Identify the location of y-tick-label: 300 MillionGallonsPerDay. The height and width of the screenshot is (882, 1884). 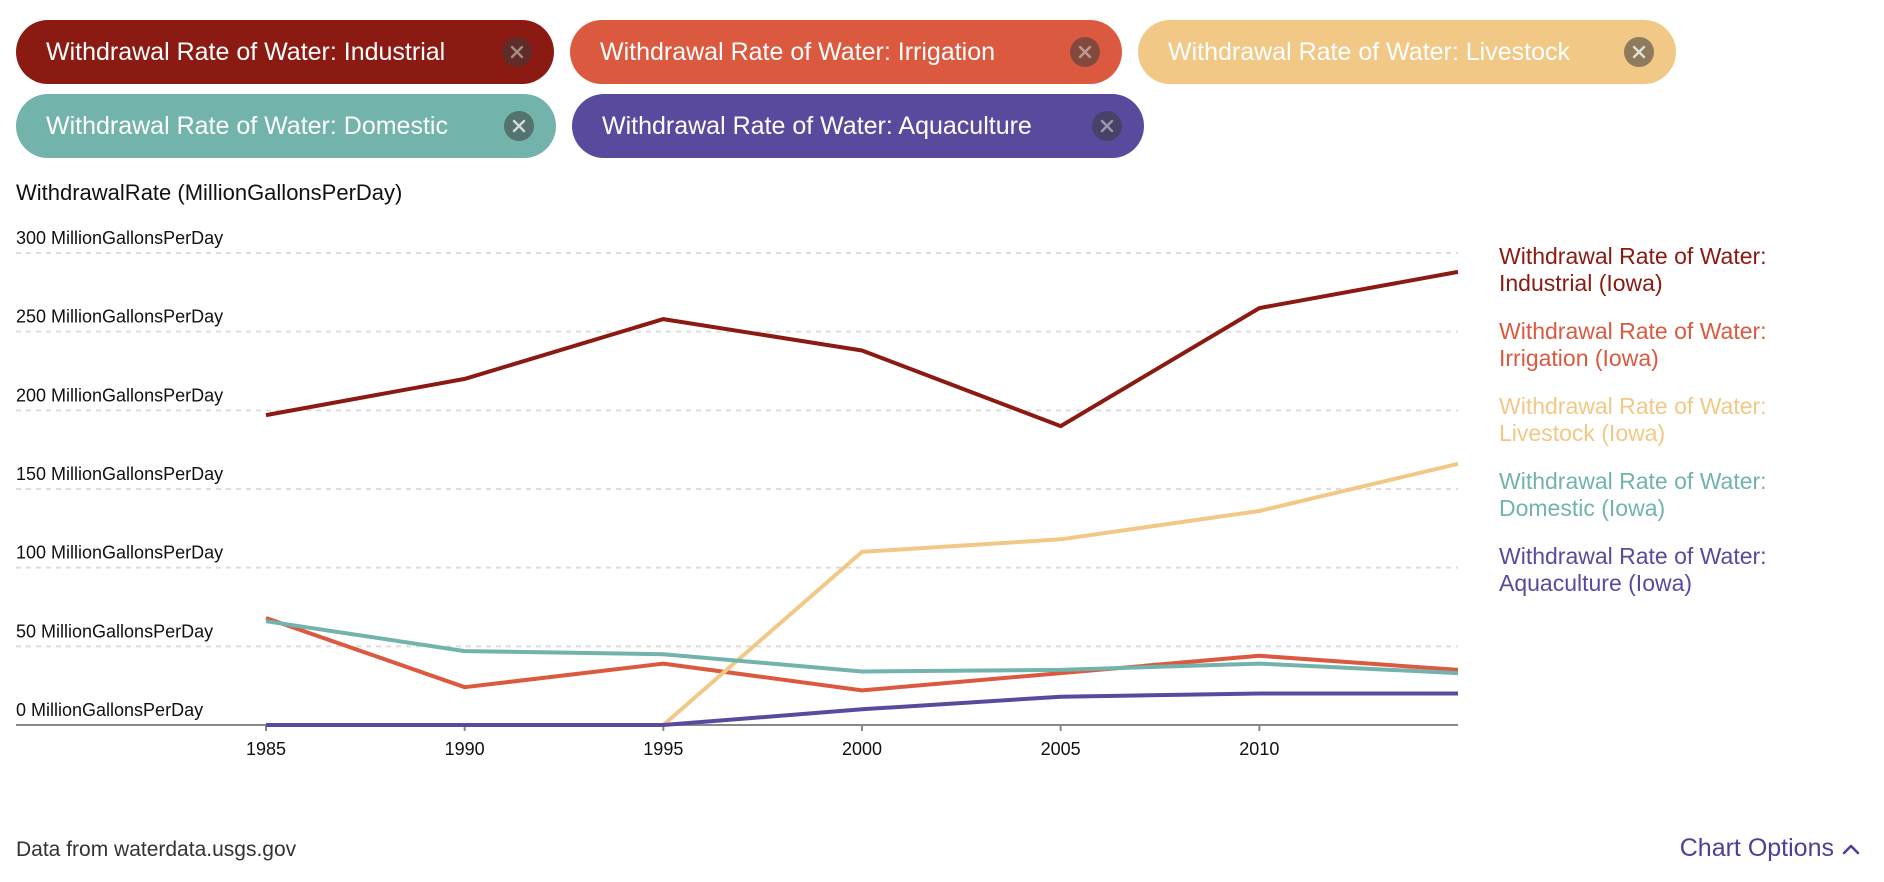
(119, 238).